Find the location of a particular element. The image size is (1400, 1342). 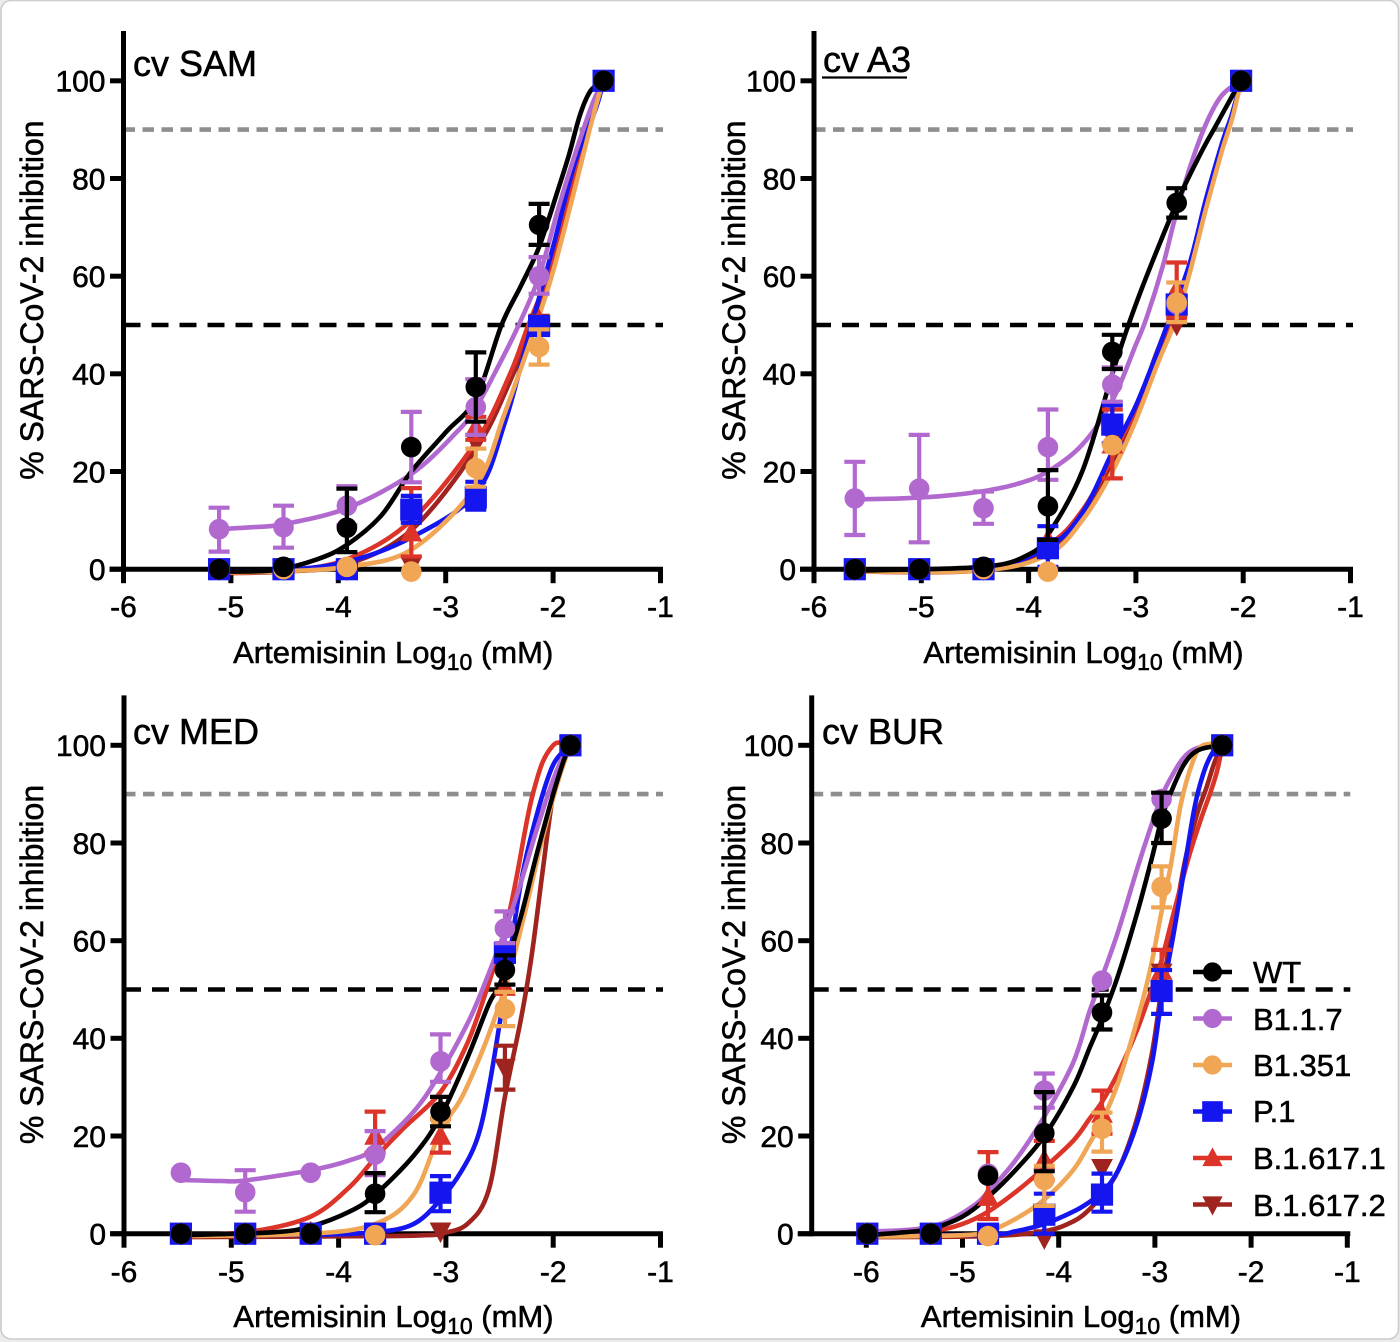

svg-text: B1.351 is located at coordinates (1302, 1065).